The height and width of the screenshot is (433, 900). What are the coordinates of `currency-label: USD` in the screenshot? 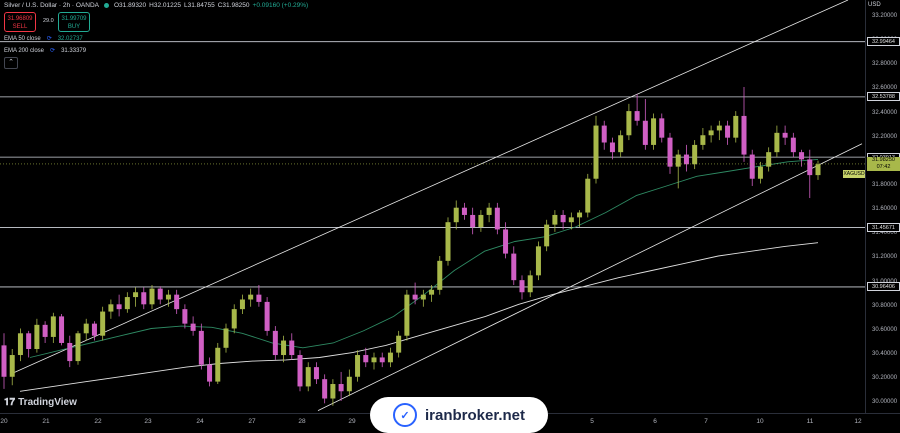 It's located at (874, 5).